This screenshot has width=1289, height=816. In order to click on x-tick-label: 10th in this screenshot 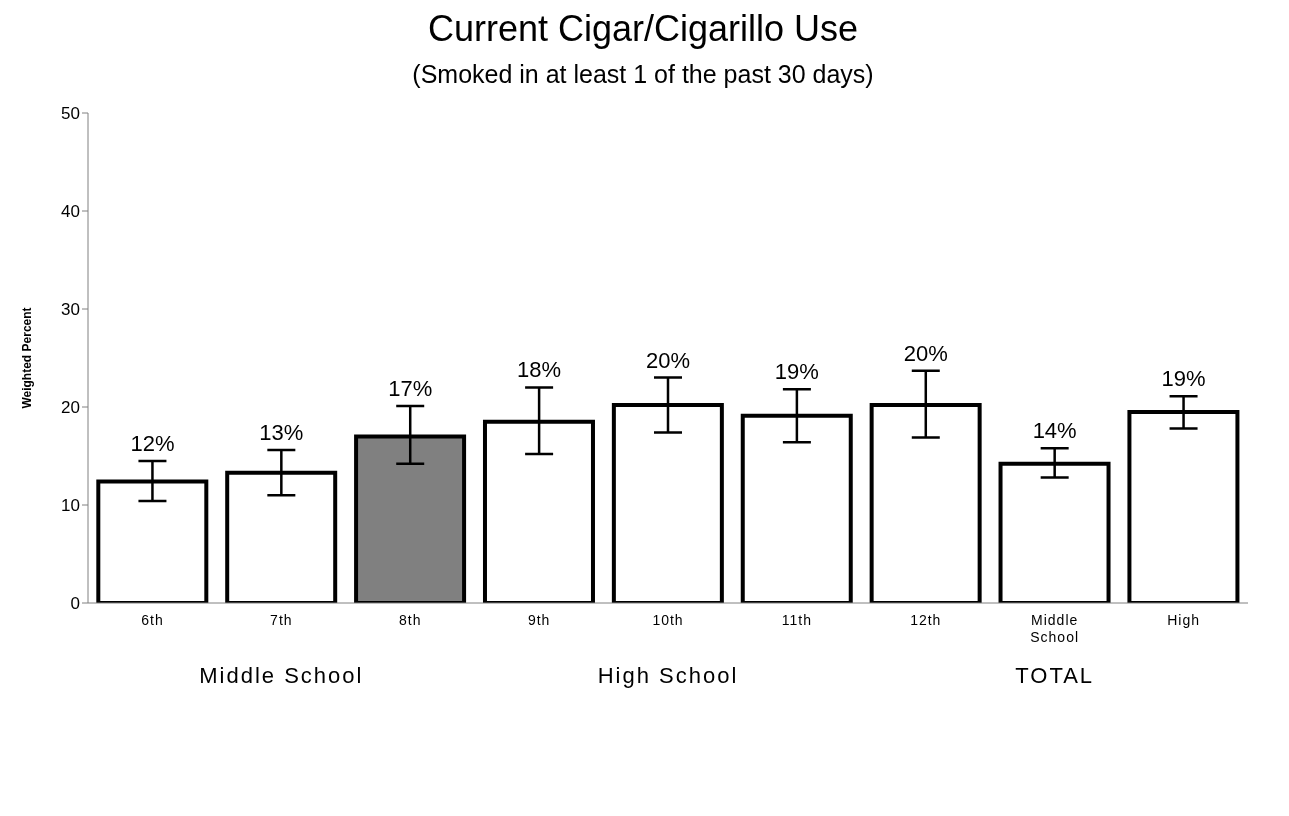, I will do `click(668, 620)`.